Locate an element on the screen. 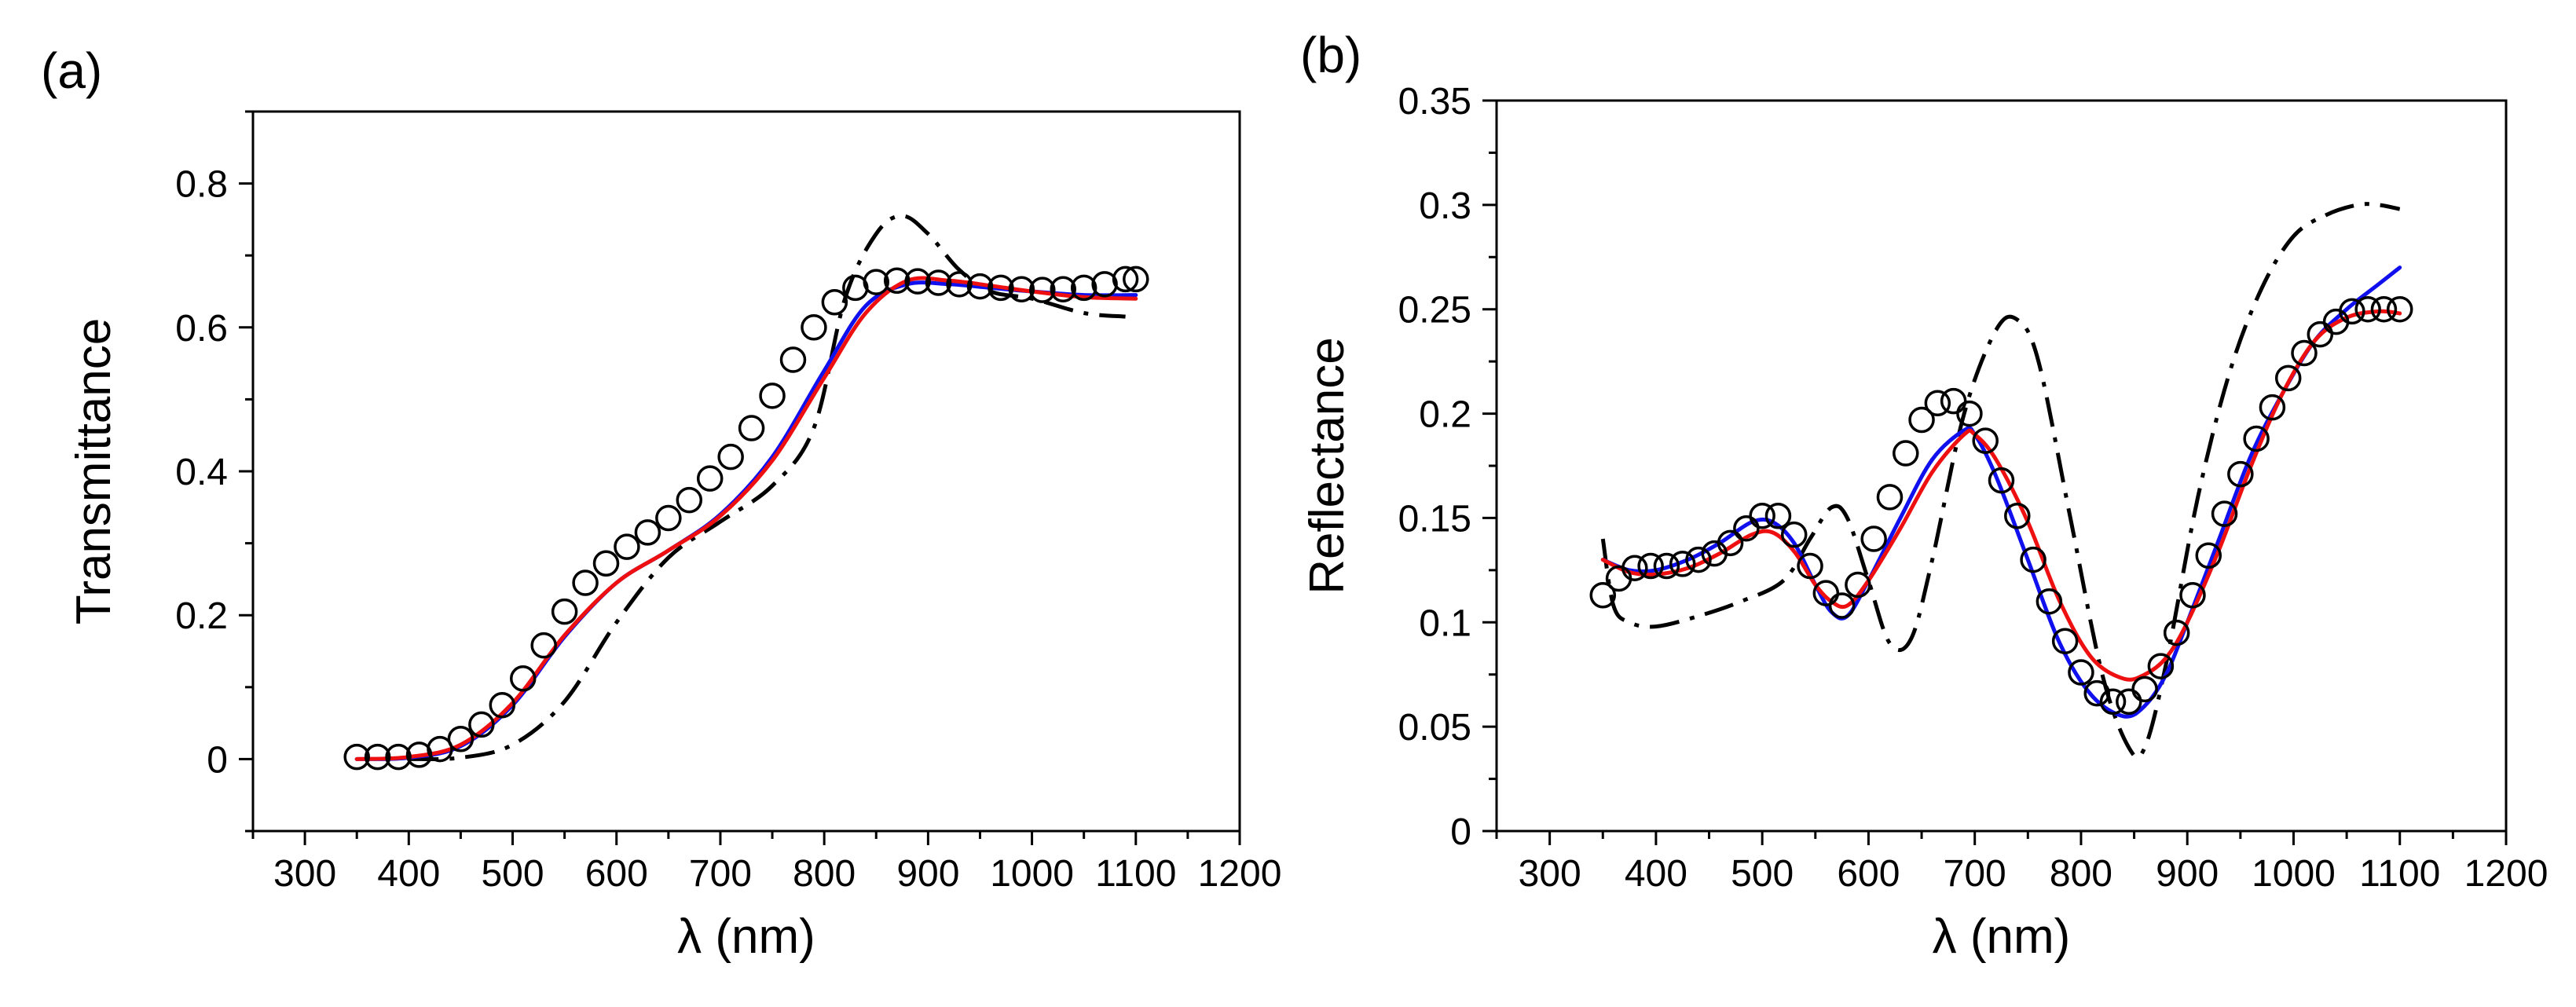 This screenshot has height=1007, width=2576. y-axis-title: Transmittance is located at coordinates (94, 471).